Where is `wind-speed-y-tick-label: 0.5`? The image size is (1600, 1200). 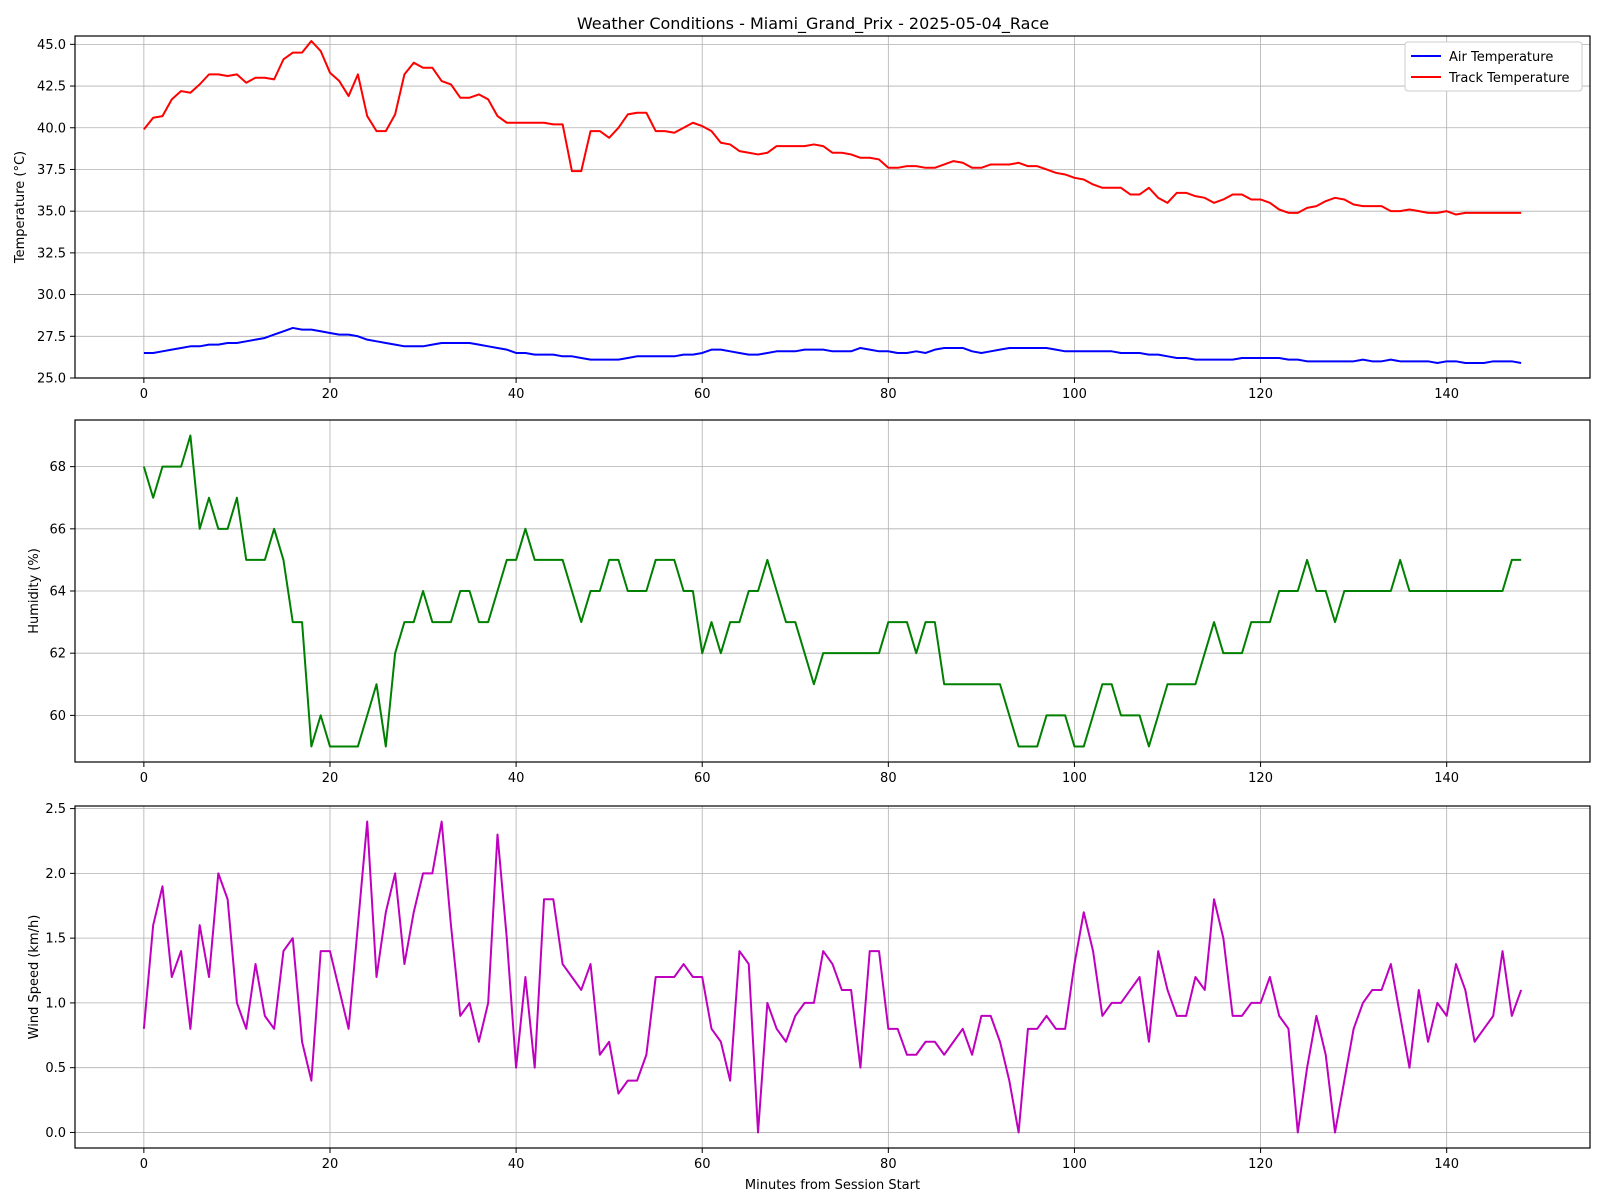 wind-speed-y-tick-label: 0.5 is located at coordinates (55, 1068).